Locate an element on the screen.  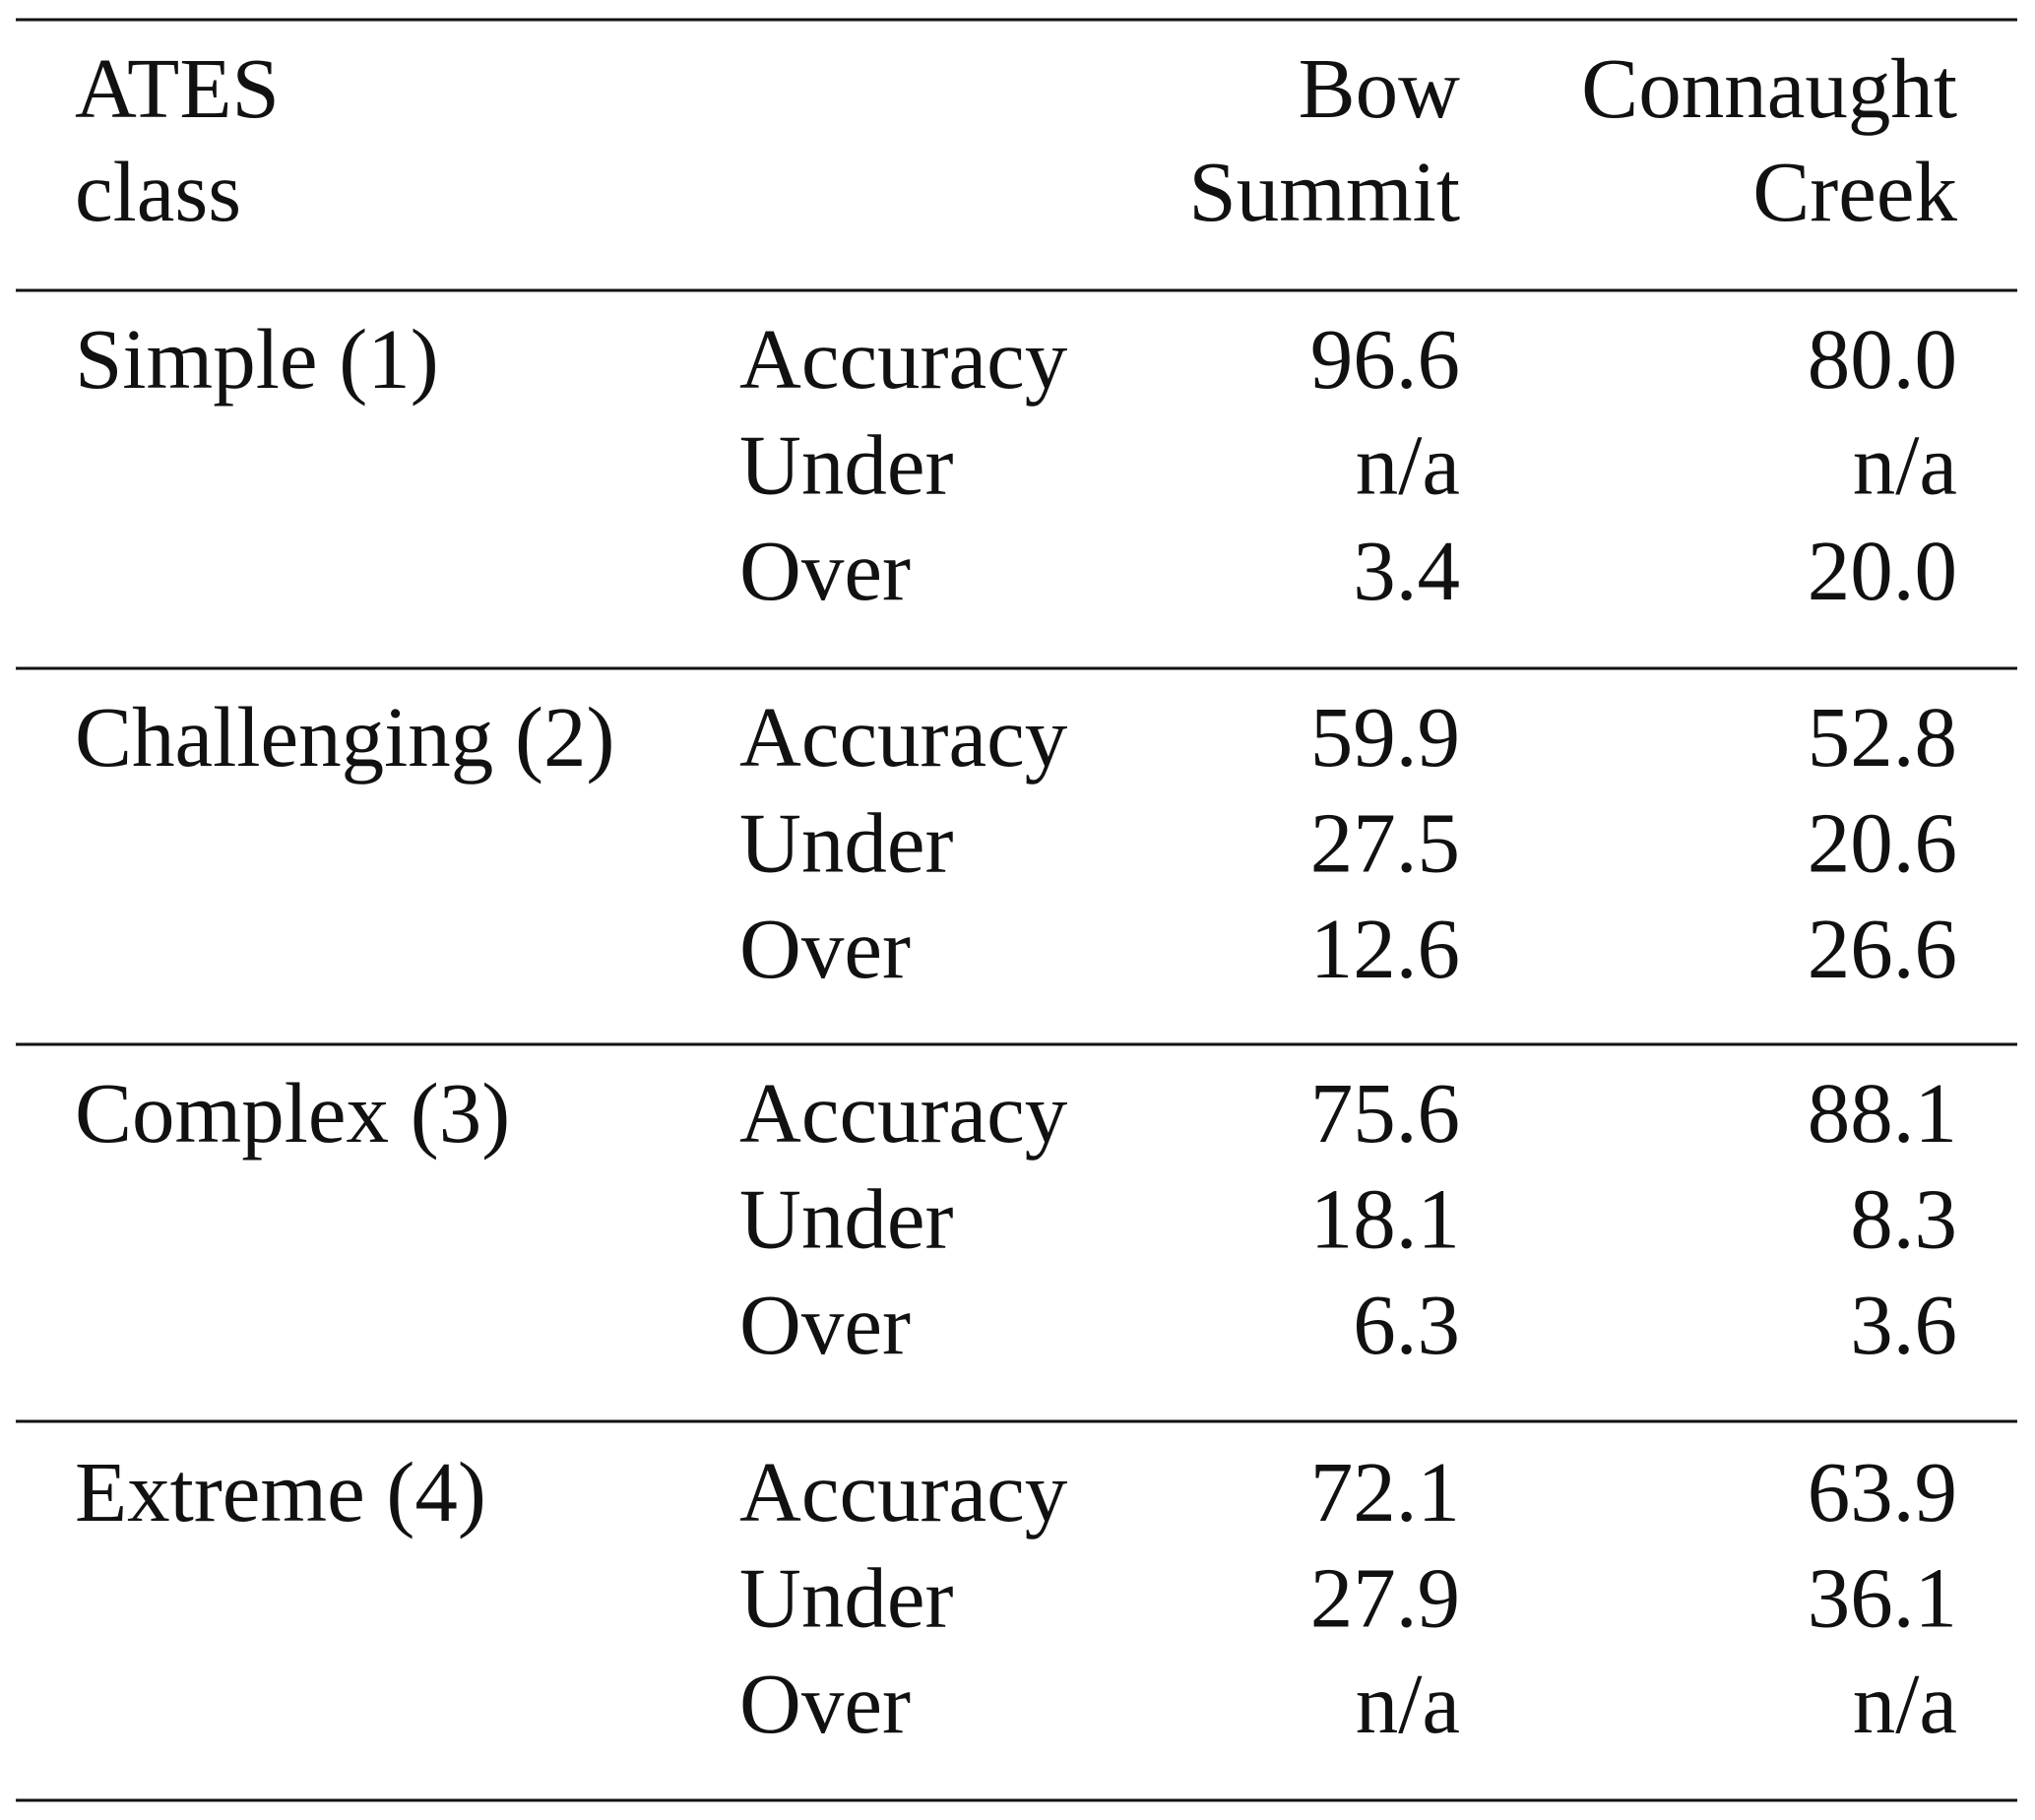
value-cell: 59.9 is located at coordinates (1385, 736).